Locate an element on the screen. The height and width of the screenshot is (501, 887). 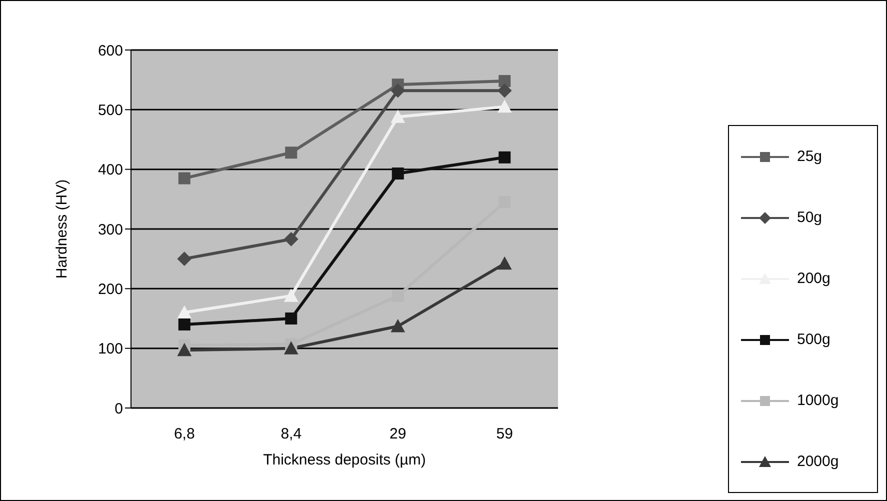
legend-label: 50g is located at coordinates (809, 217).